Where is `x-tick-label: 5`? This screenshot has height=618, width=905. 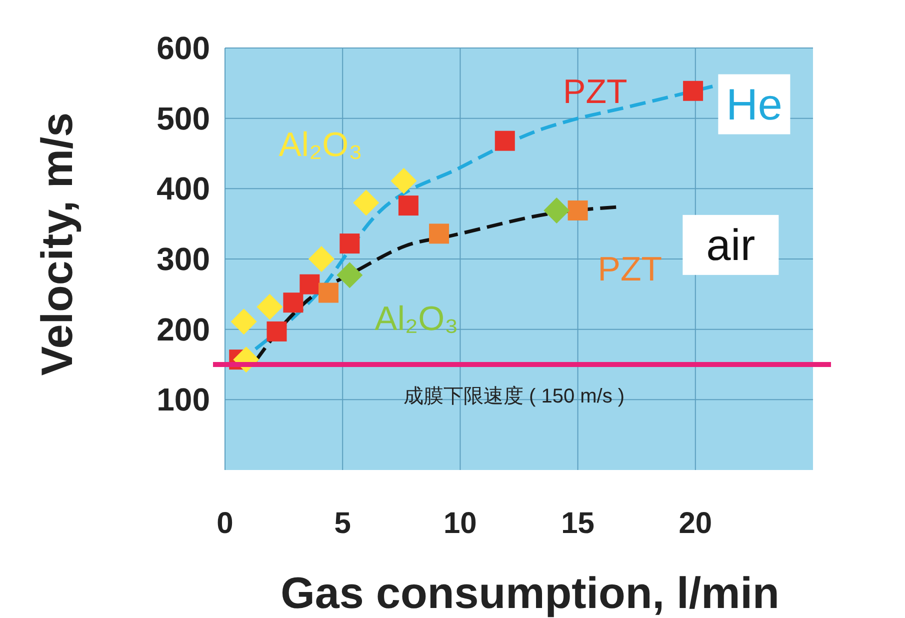
x-tick-label: 5 is located at coordinates (342, 523).